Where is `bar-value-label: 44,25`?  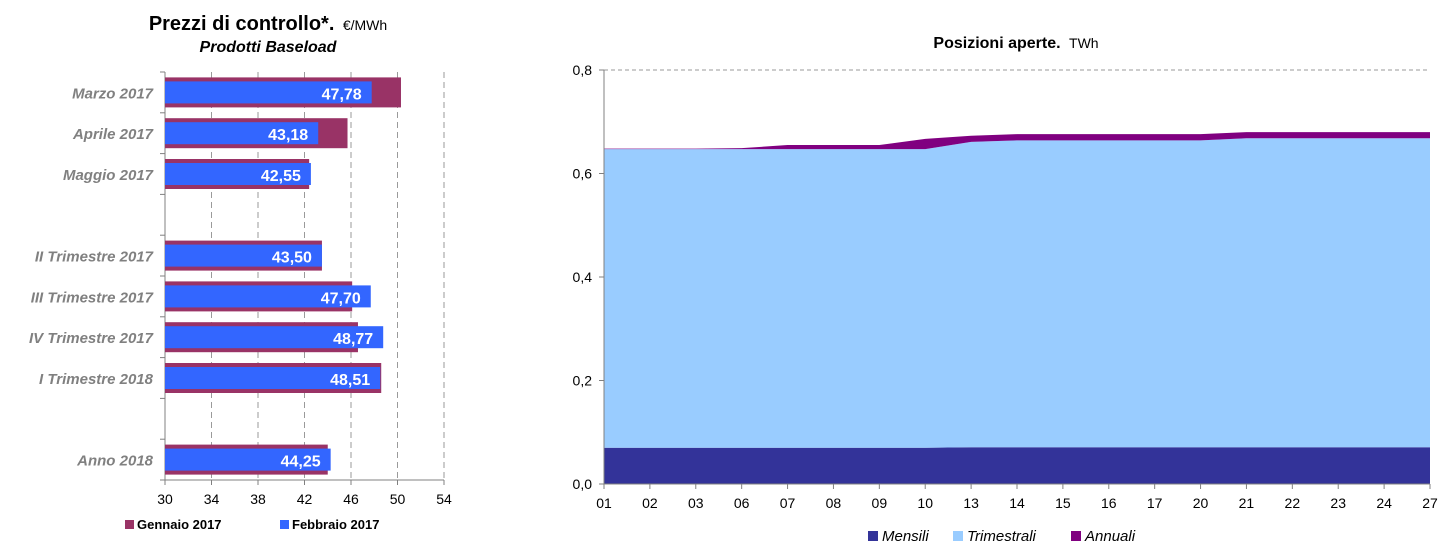
bar-value-label: 44,25 is located at coordinates (301, 462).